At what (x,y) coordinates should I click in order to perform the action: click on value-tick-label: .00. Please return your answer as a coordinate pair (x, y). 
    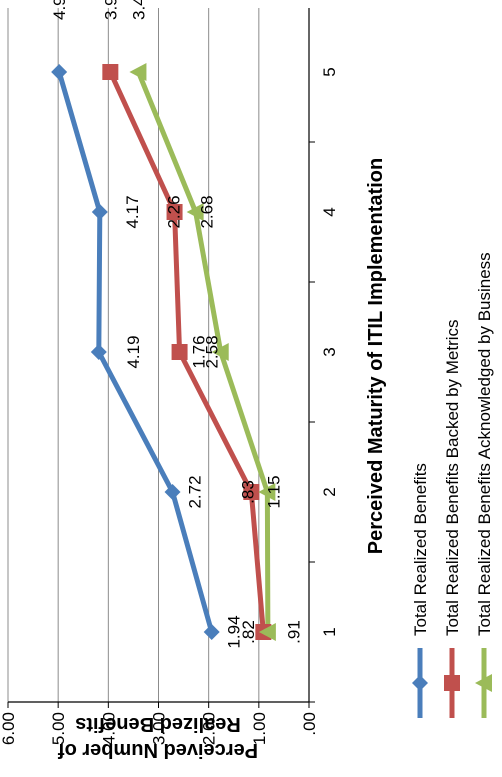
    Looking at the image, I should click on (309, 724).